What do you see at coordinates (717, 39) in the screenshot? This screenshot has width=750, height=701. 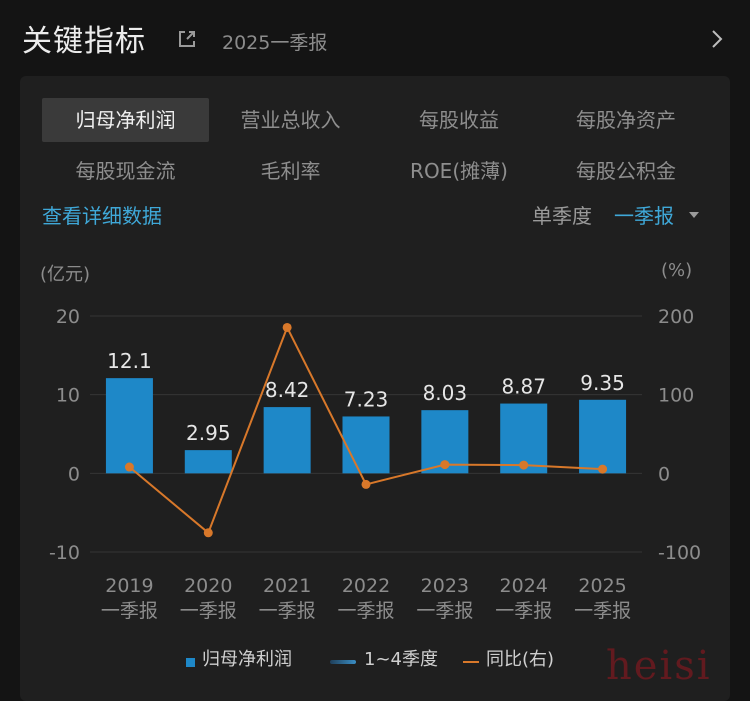 I see `chevron-right-icon` at bounding box center [717, 39].